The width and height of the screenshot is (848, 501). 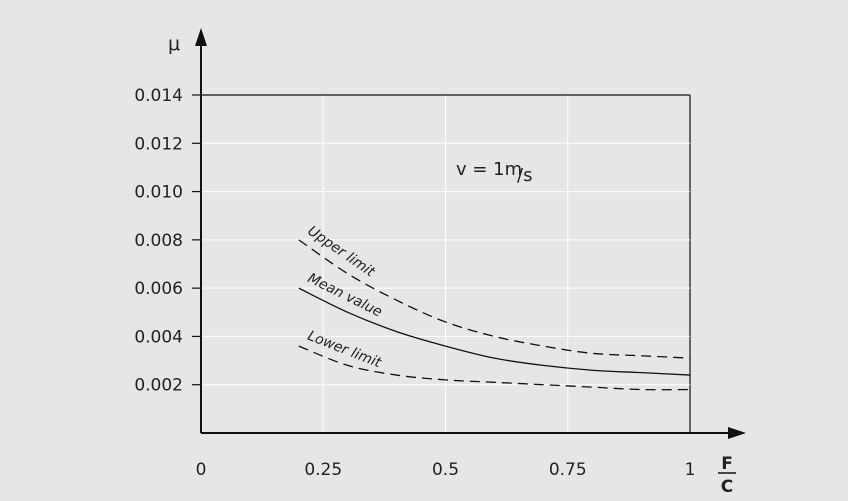 What do you see at coordinates (158, 193) in the screenshot?
I see `y-tick-label: 0.010` at bounding box center [158, 193].